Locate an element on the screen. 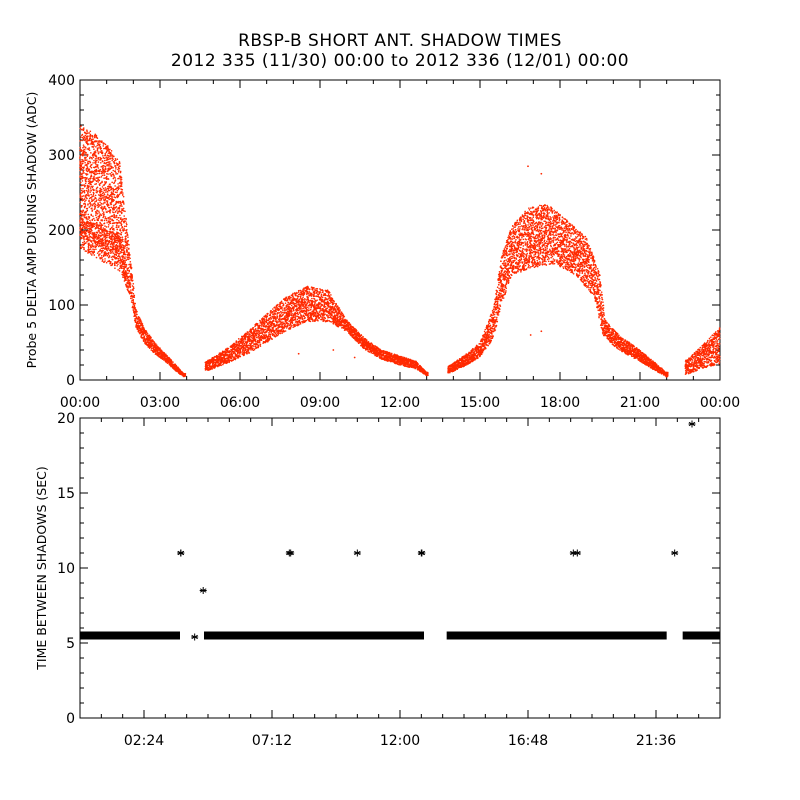 This screenshot has height=800, width=800. x-tick-label: 15:00 is located at coordinates (480, 403).